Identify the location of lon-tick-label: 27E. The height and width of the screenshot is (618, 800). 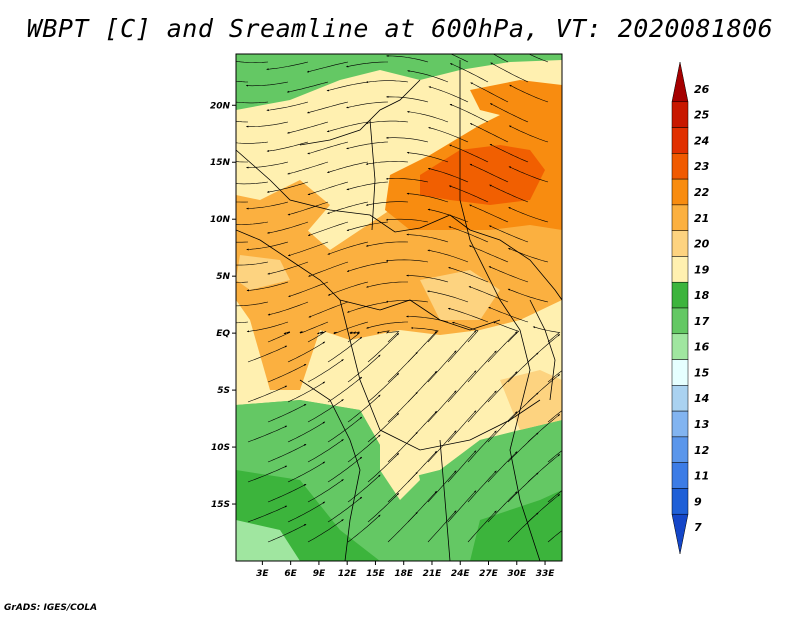
(489, 574).